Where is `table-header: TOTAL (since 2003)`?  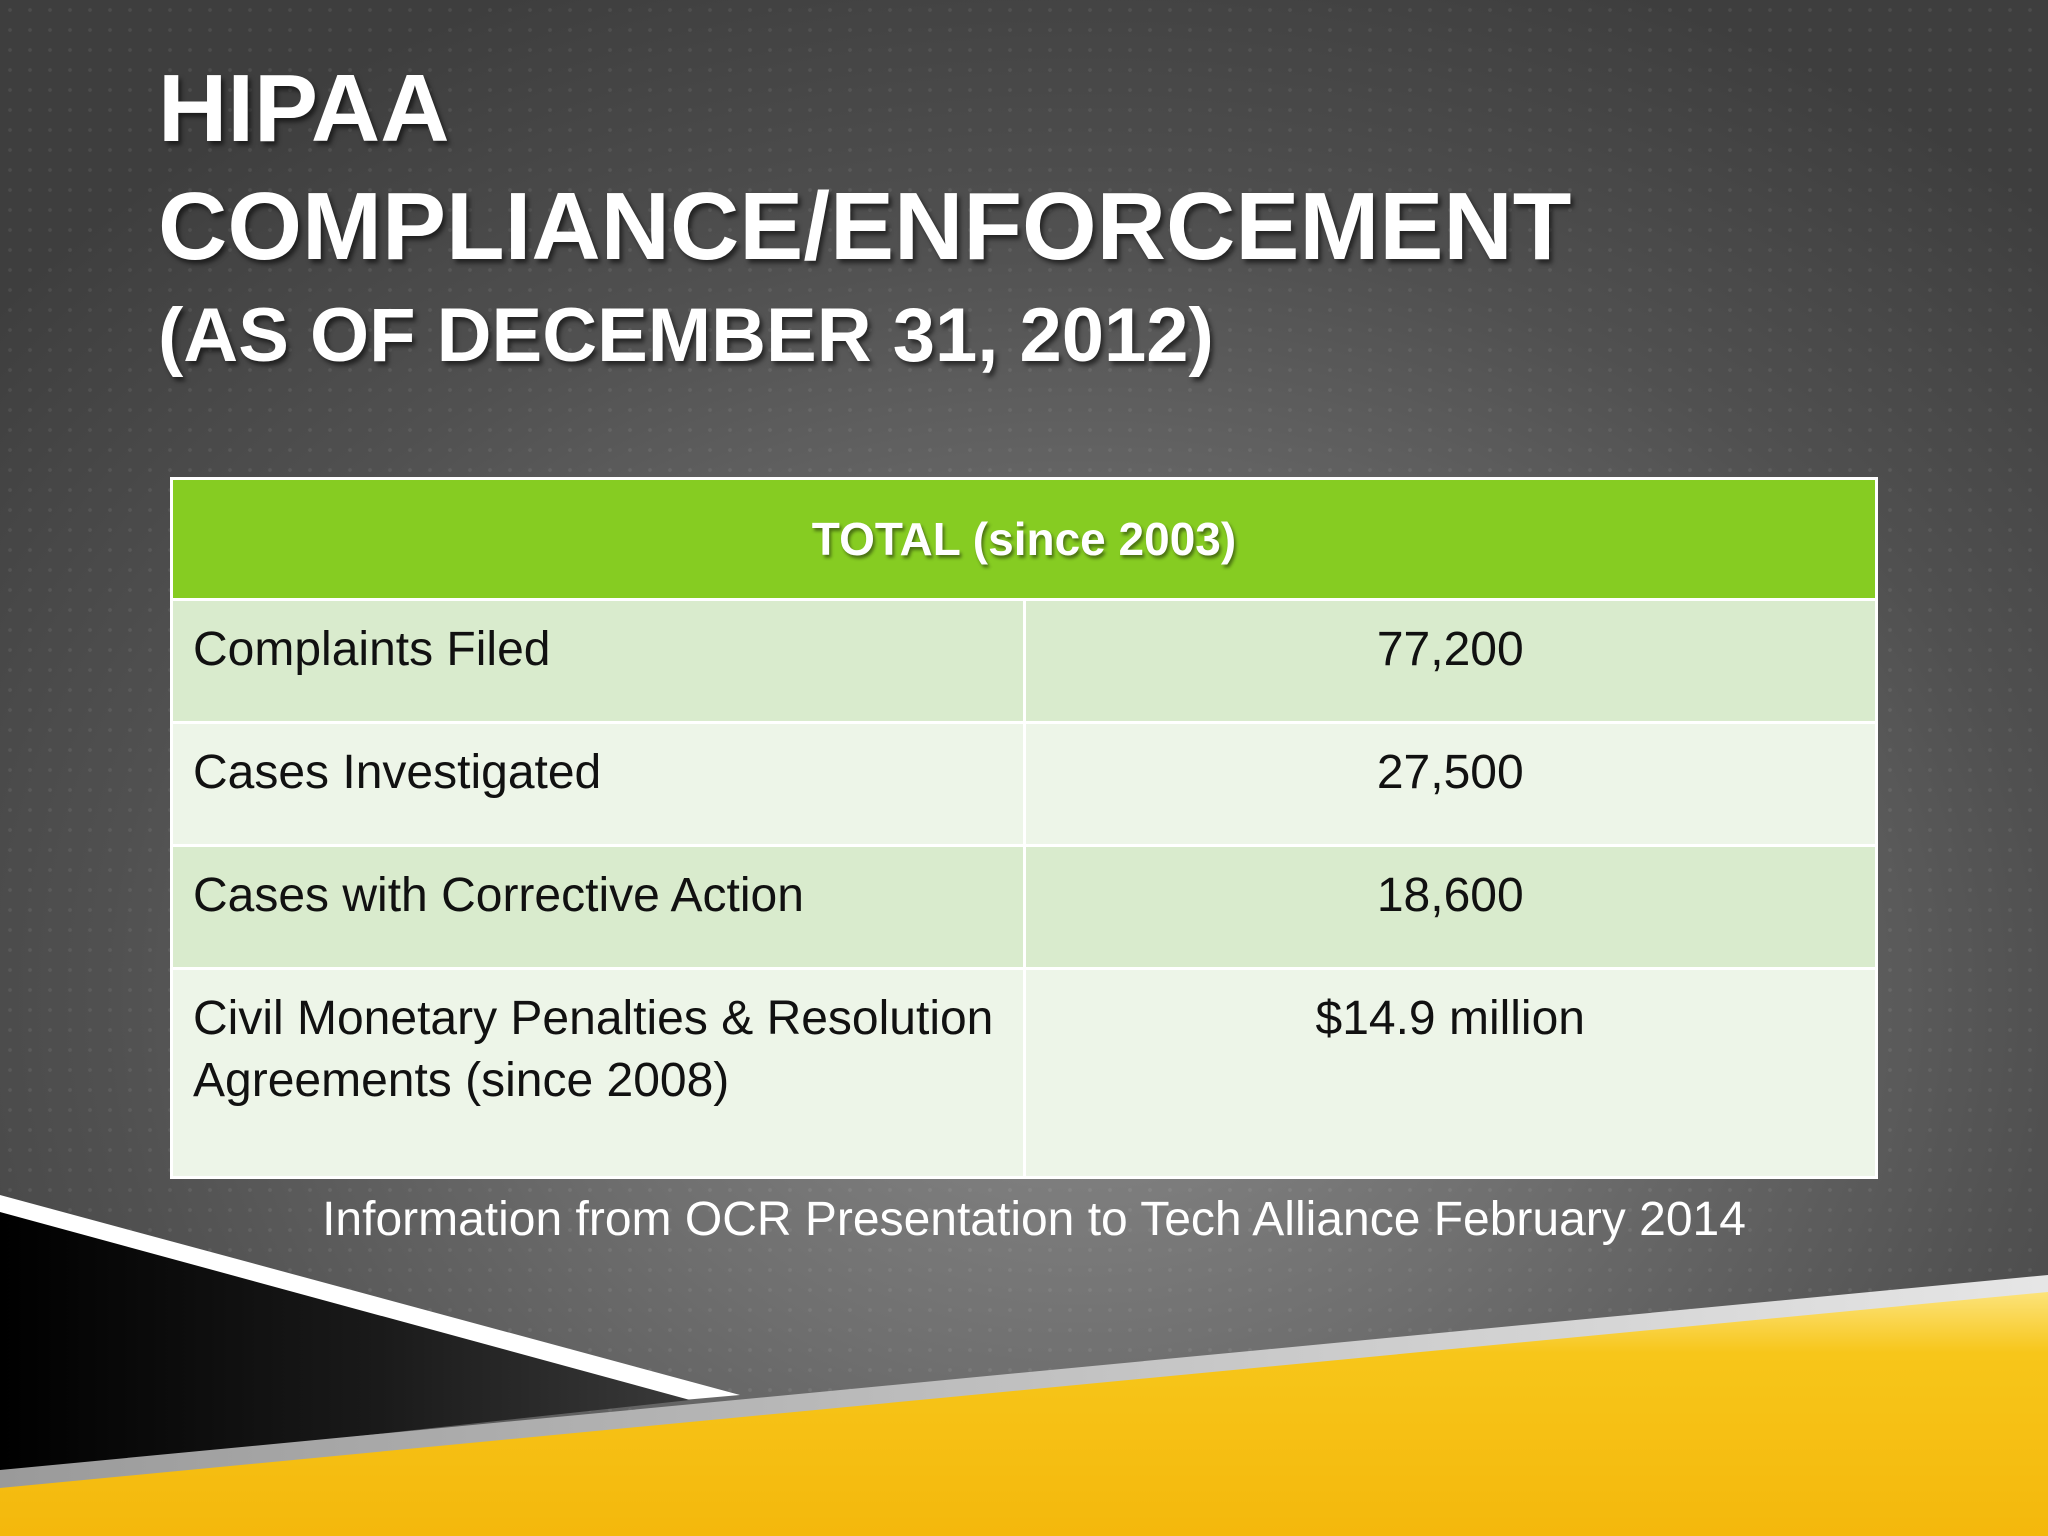
table-header: TOTAL (since 2003) is located at coordinates (1024, 539).